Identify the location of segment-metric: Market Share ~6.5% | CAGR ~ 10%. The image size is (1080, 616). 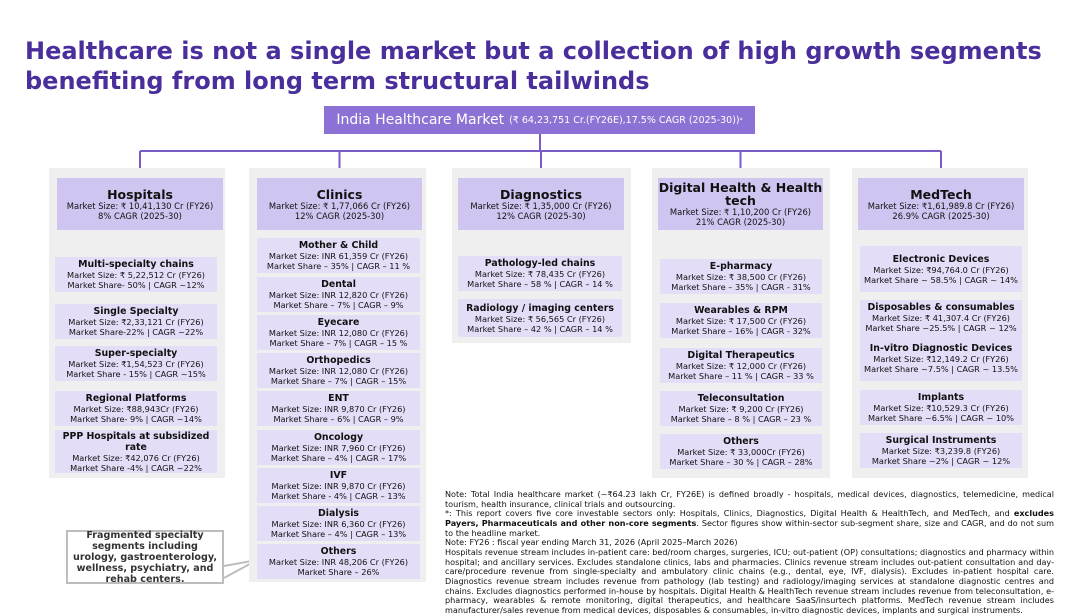
(941, 418).